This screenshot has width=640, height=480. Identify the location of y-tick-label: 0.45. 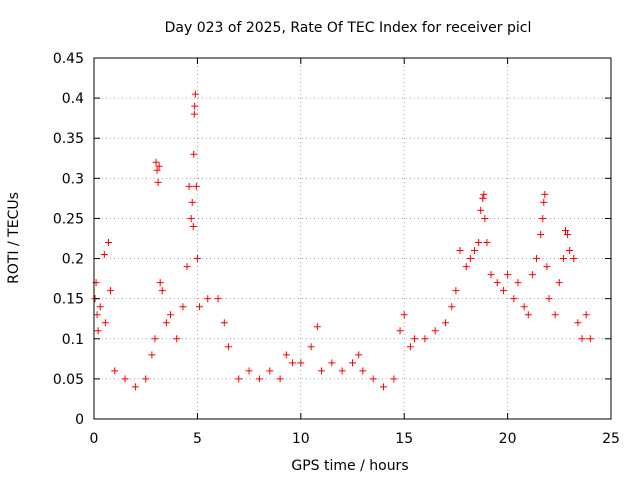
(68, 59).